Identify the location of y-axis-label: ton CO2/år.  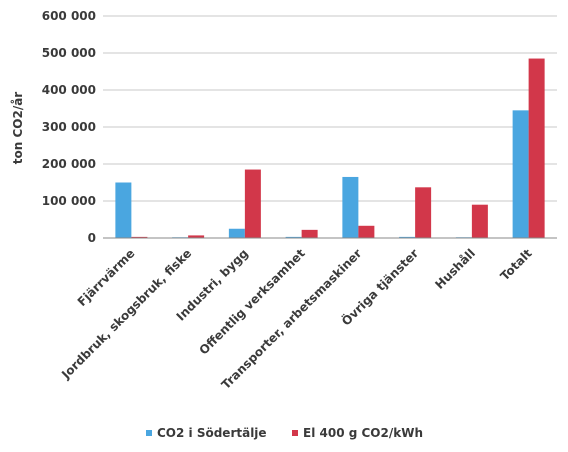
(18, 128).